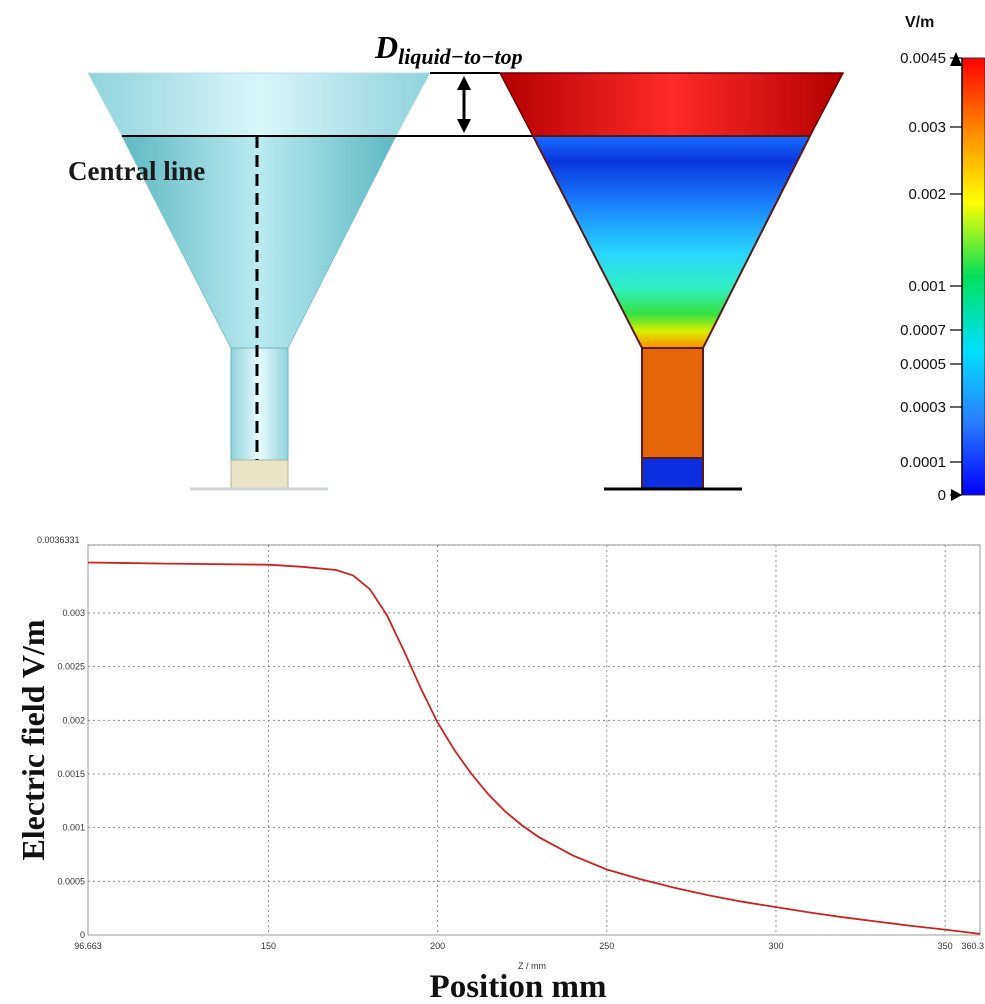 Image resolution: width=985 pixels, height=1004 pixels. What do you see at coordinates (259, 104) in the screenshot?
I see `left-funnel-empty-top` at bounding box center [259, 104].